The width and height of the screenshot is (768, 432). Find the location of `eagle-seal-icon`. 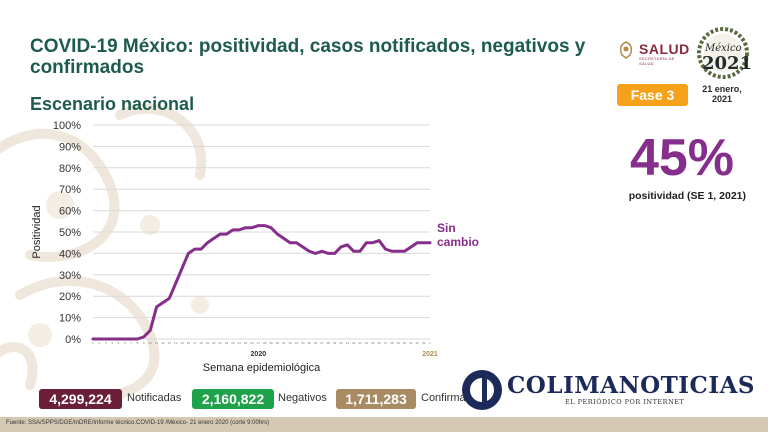

eagle-seal-icon is located at coordinates (626, 50).